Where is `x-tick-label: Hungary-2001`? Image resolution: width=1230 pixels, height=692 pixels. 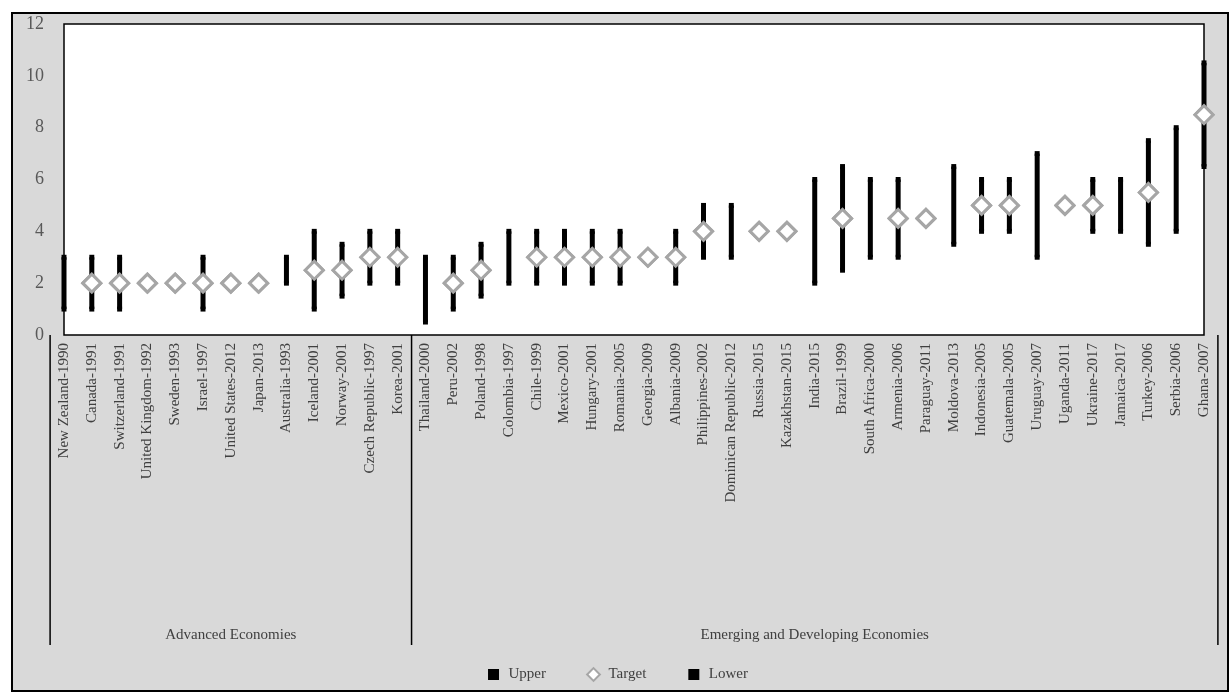 x-tick-label: Hungary-2001 is located at coordinates (591, 387).